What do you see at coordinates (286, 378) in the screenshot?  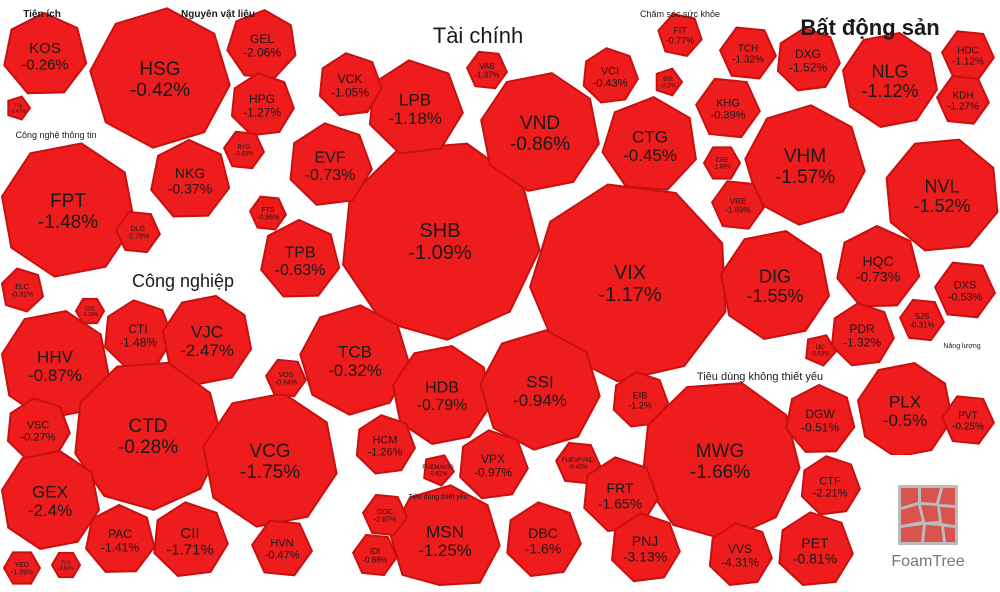 I see `treemap-cell-vos` at bounding box center [286, 378].